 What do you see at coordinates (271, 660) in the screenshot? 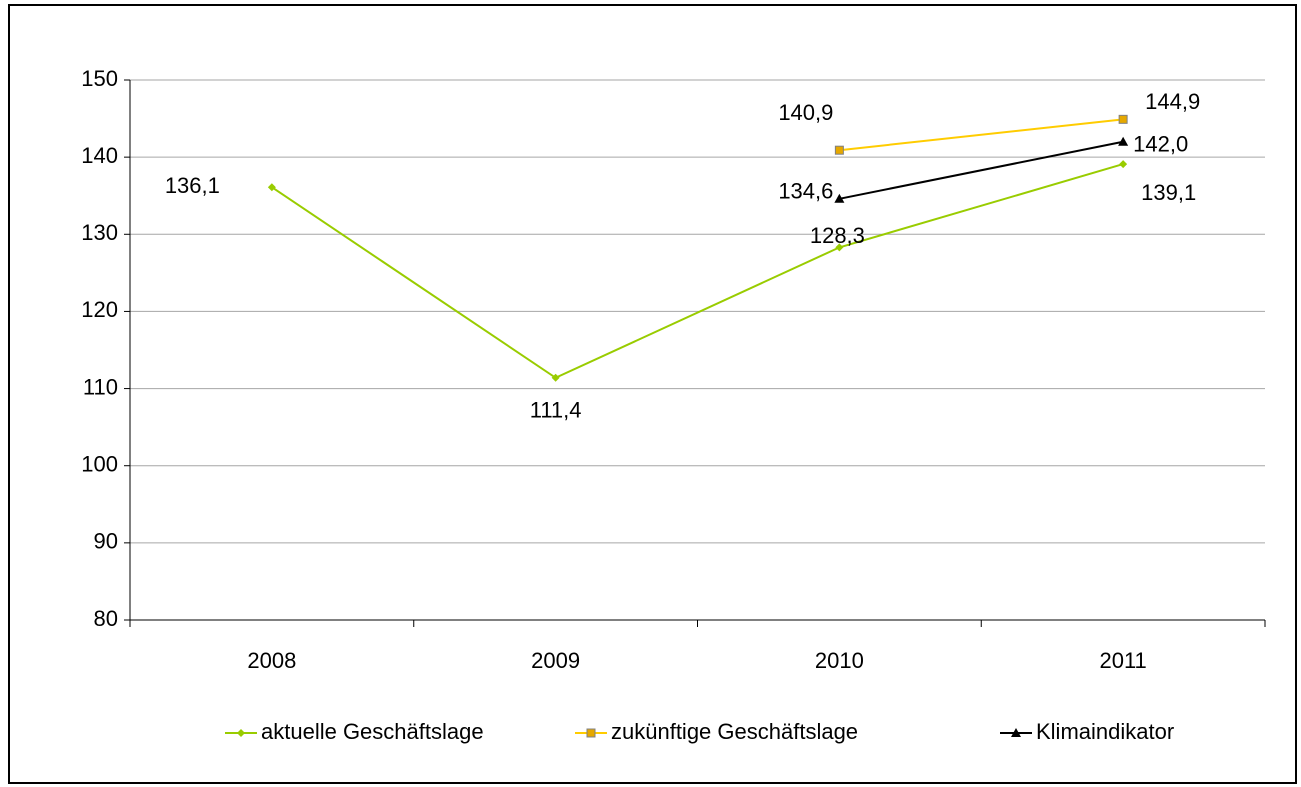
I see `x-tick-label: 2008` at bounding box center [271, 660].